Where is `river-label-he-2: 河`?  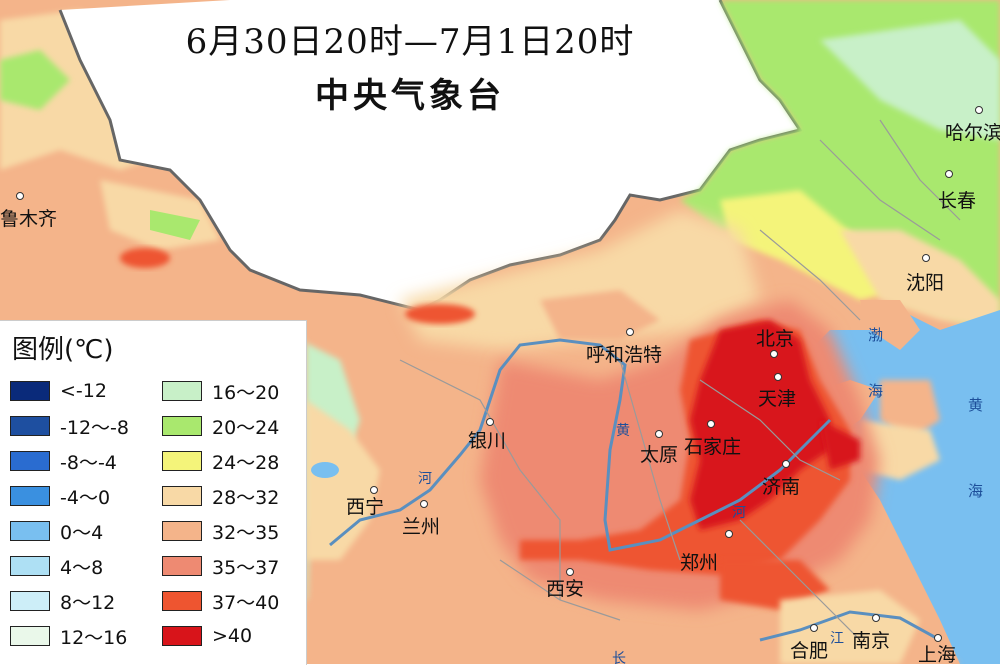 river-label-he-2: 河 is located at coordinates (739, 513).